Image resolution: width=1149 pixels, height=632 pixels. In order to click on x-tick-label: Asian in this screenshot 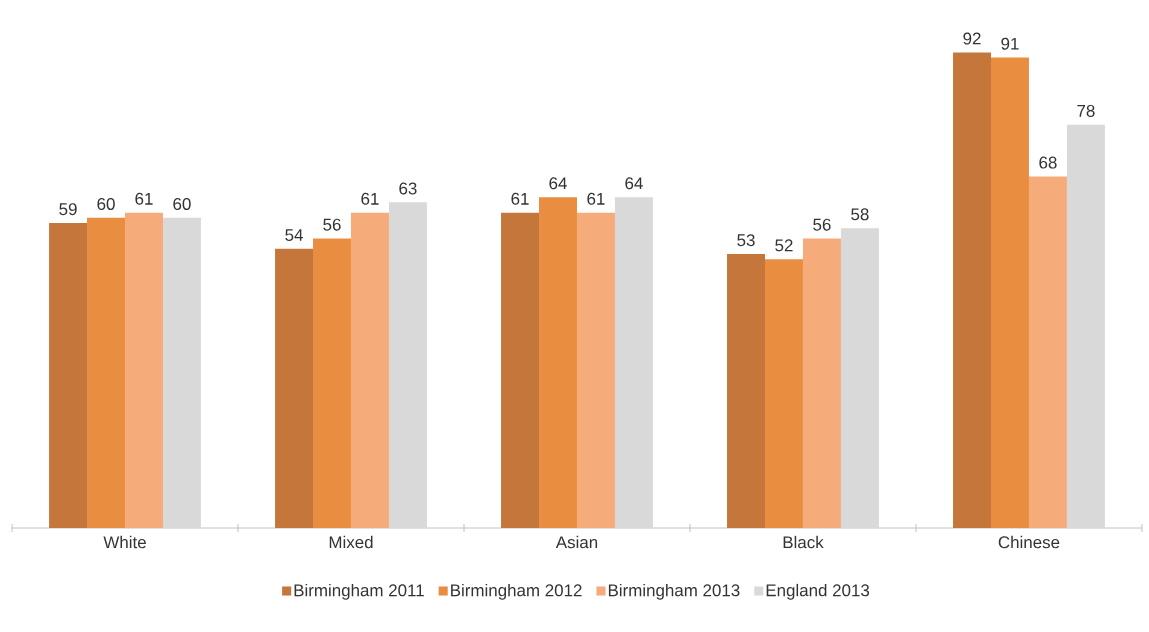, I will do `click(576, 542)`.